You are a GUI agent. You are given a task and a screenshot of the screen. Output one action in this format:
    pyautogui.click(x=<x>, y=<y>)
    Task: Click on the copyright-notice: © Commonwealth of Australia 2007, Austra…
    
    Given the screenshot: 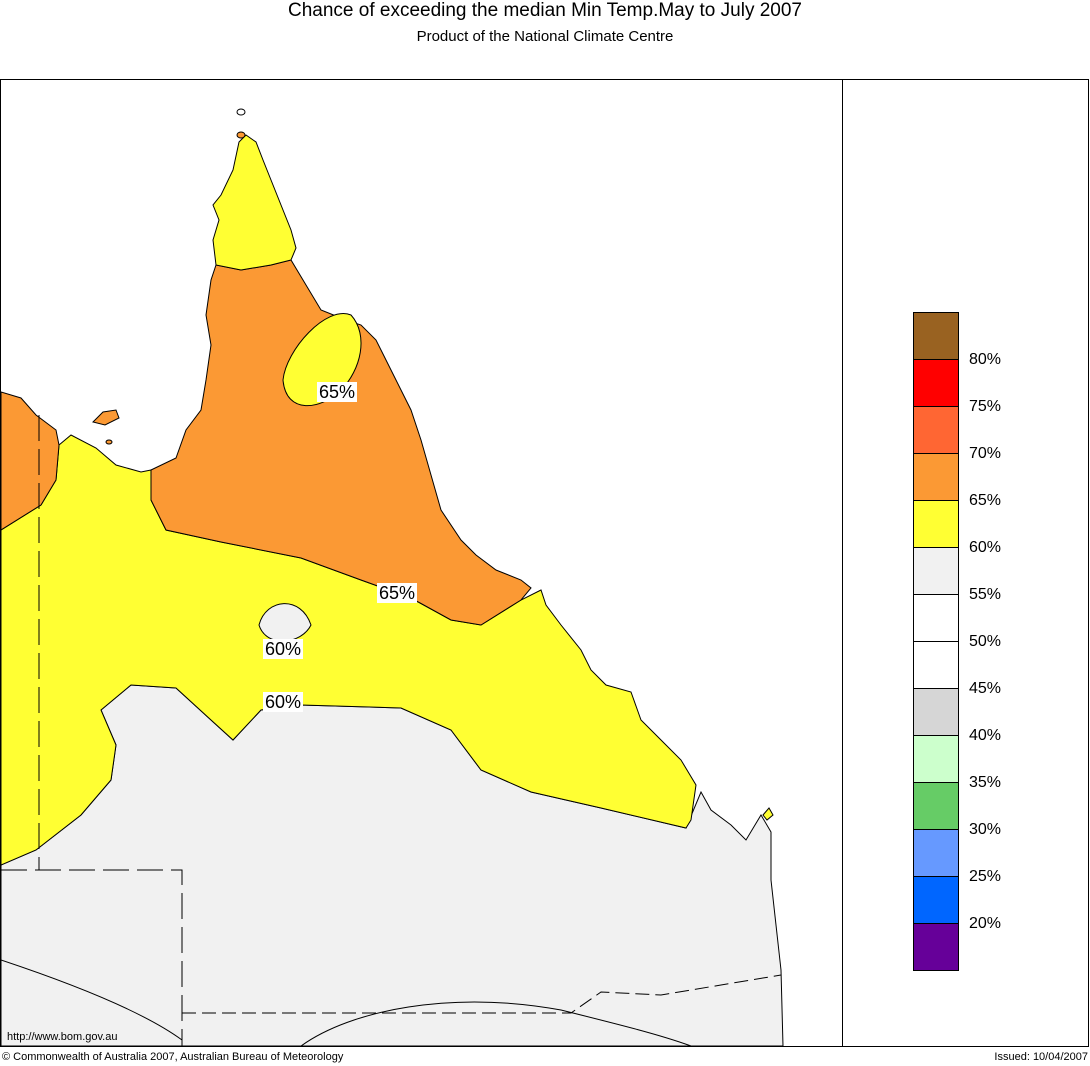 What is the action you would take?
    pyautogui.click(x=173, y=1057)
    